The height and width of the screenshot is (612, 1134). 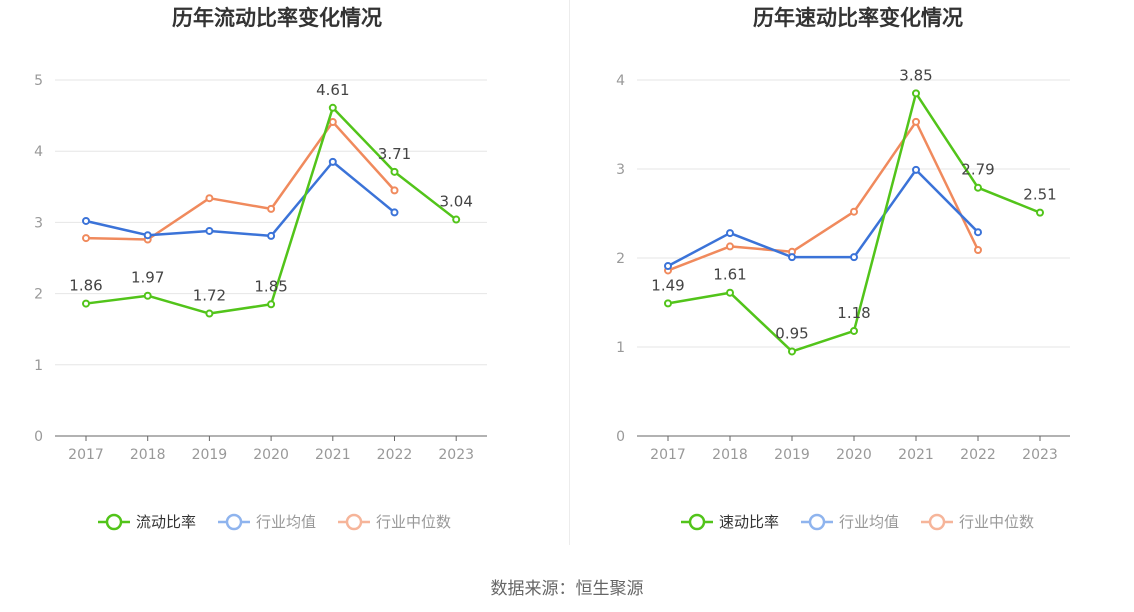 I want to click on legend-item-1: 流动比率, so click(x=147, y=522).